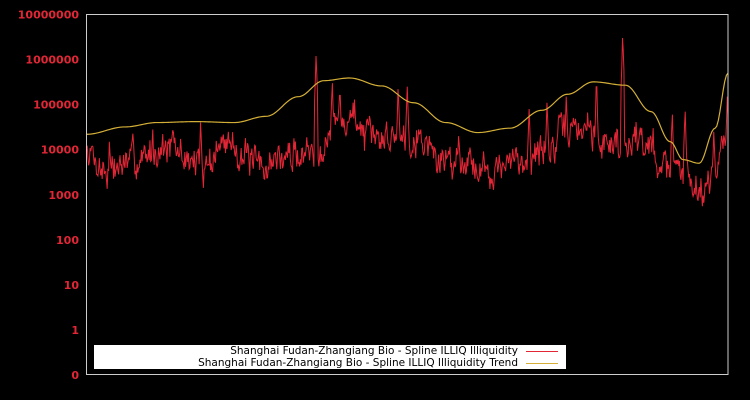 This screenshot has width=750, height=400. What do you see at coordinates (49, 15) in the screenshot?
I see `y-tick-label: 10000000` at bounding box center [49, 15].